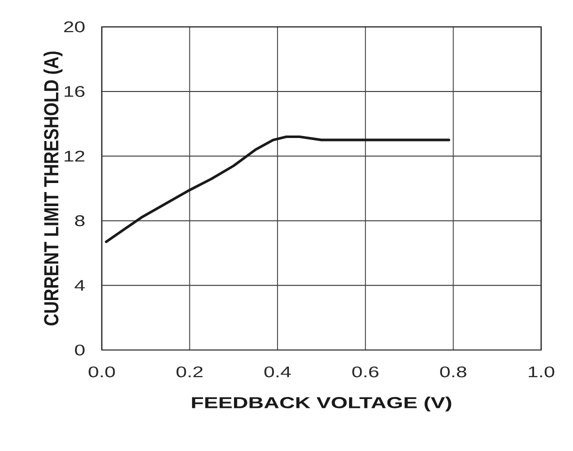 The height and width of the screenshot is (451, 573). I want to click on y-tick-label: 16, so click(74, 92).